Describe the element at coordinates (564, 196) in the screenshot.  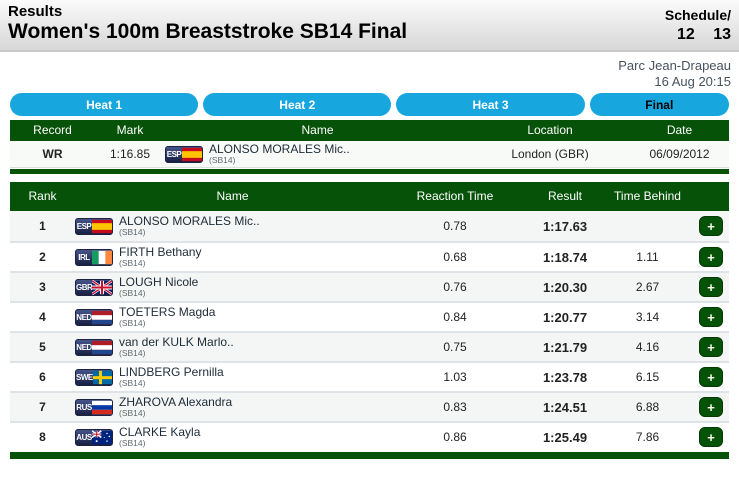
I see `col-header-result: Result` at that location.